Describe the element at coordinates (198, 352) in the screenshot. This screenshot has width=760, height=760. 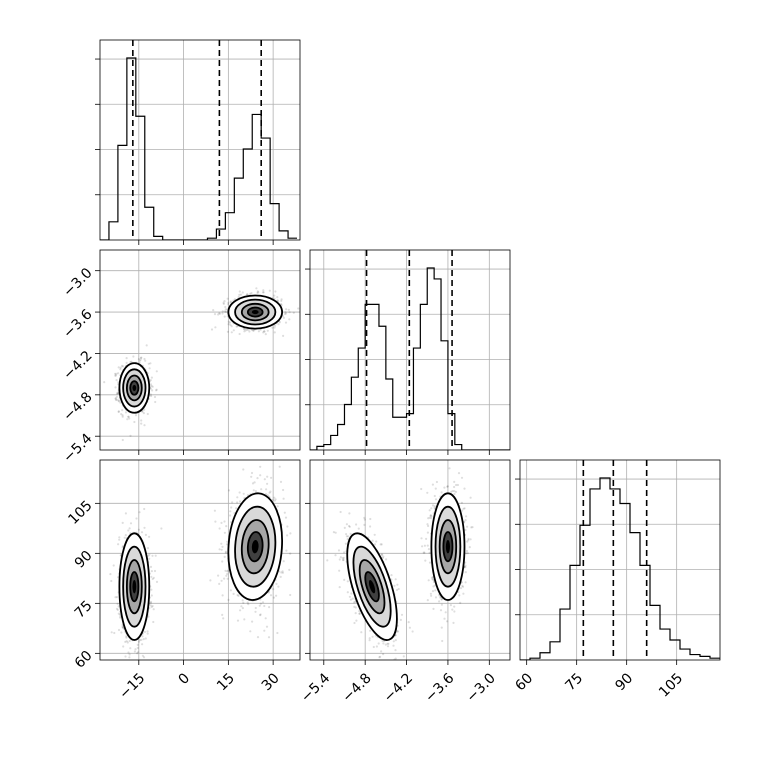
I see `scatter-panel-p0_p1` at that location.